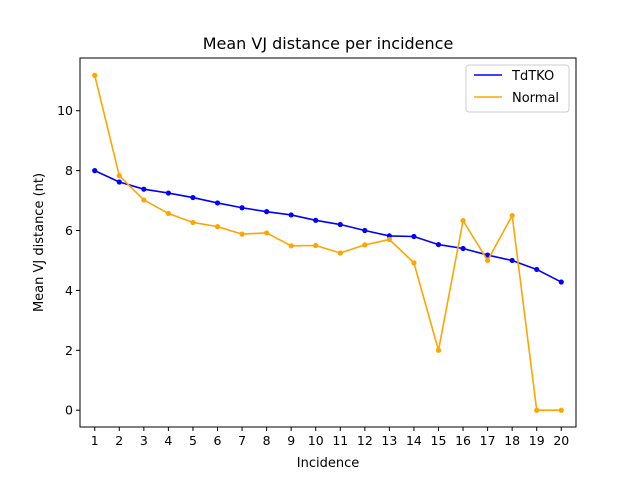  What do you see at coordinates (512, 440) in the screenshot?
I see `x-tick-label-18: 18` at bounding box center [512, 440].